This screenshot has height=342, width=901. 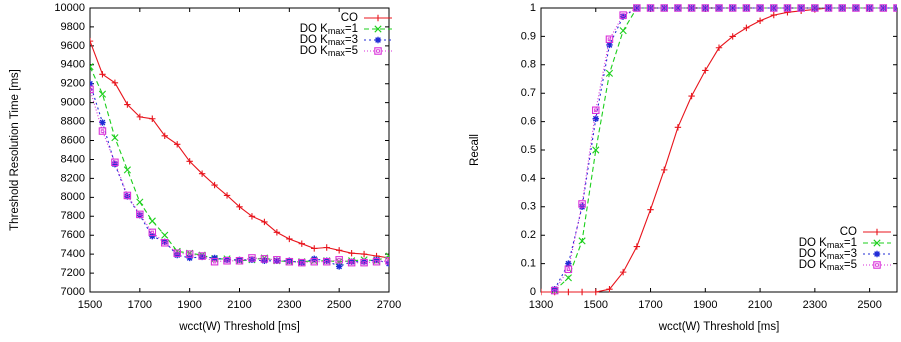 I want to click on y-tick-label: 7000, so click(x=73, y=292).